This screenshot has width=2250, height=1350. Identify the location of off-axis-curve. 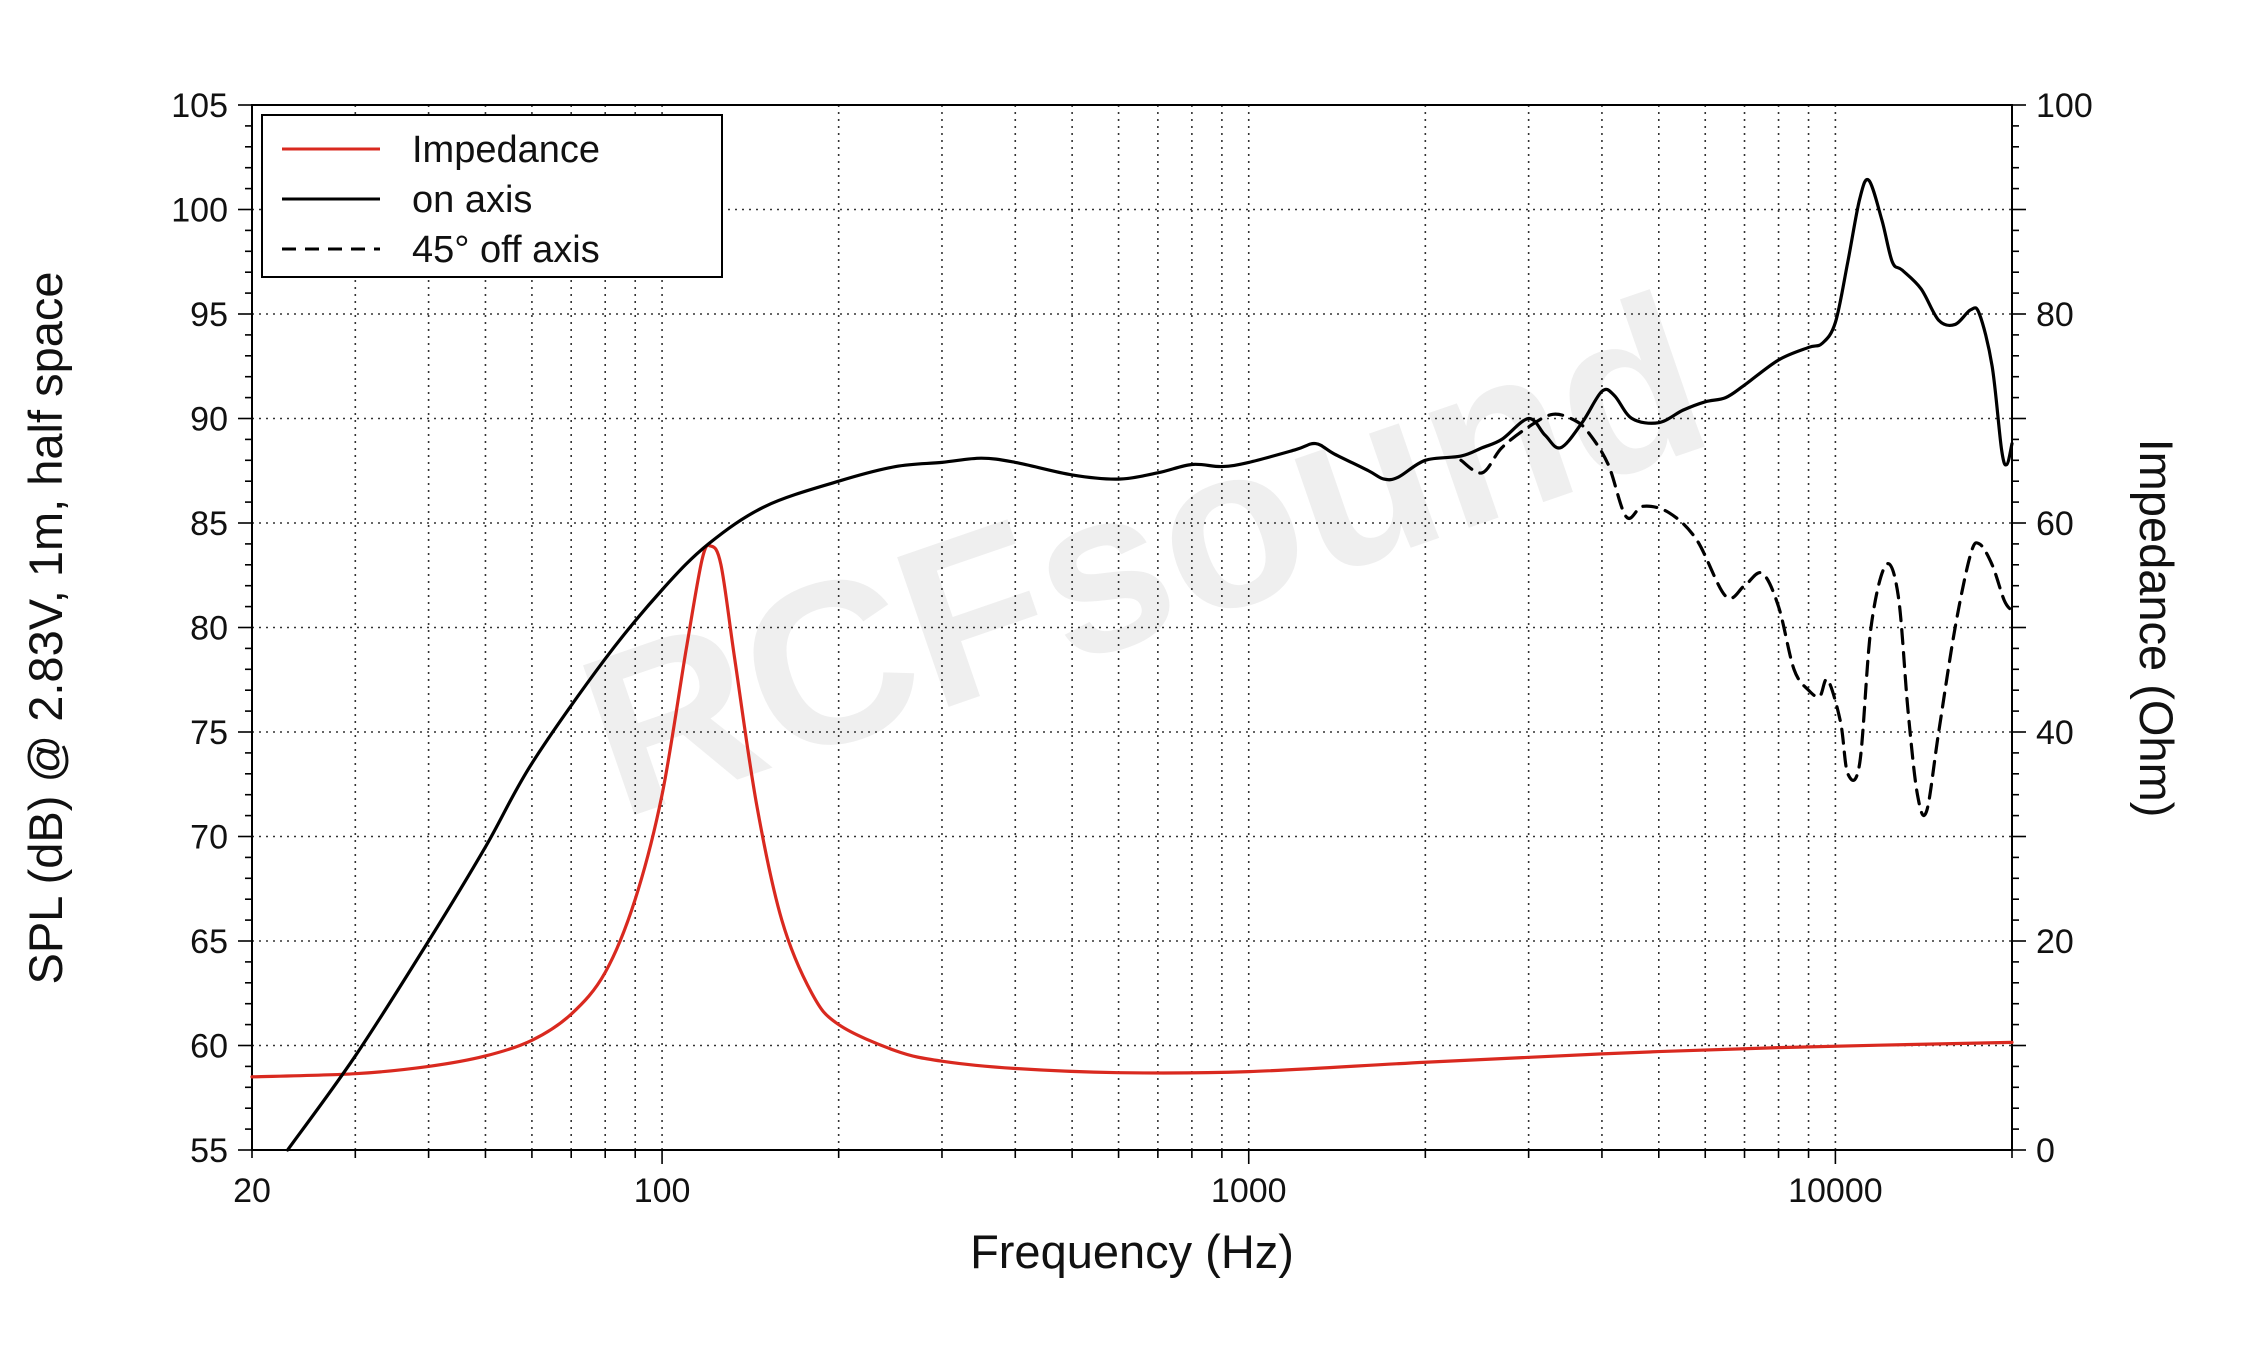
(1736, 615).